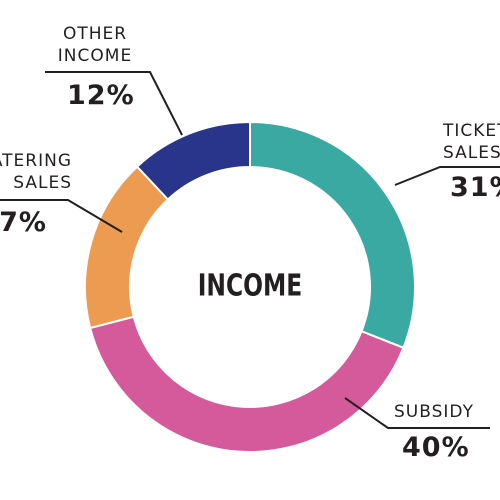 Image resolution: width=500 pixels, height=500 pixels. I want to click on segment-label: TICKET SALES, so click(471, 142).